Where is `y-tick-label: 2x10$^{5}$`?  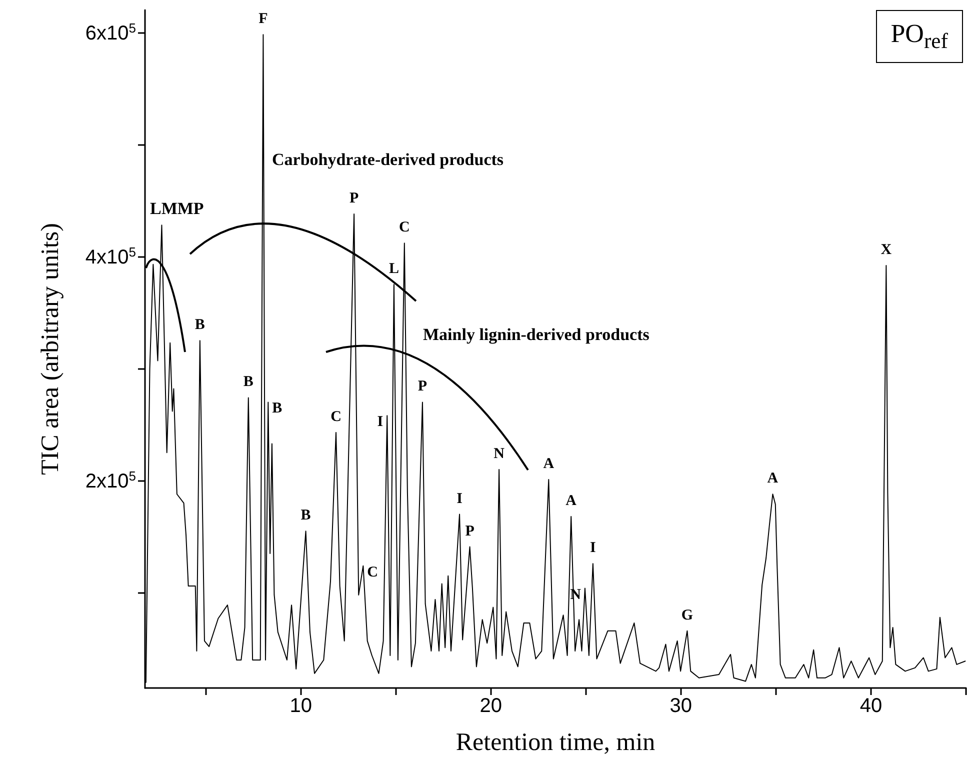
y-tick-label: 2x10$^{5}$ is located at coordinates (110, 480).